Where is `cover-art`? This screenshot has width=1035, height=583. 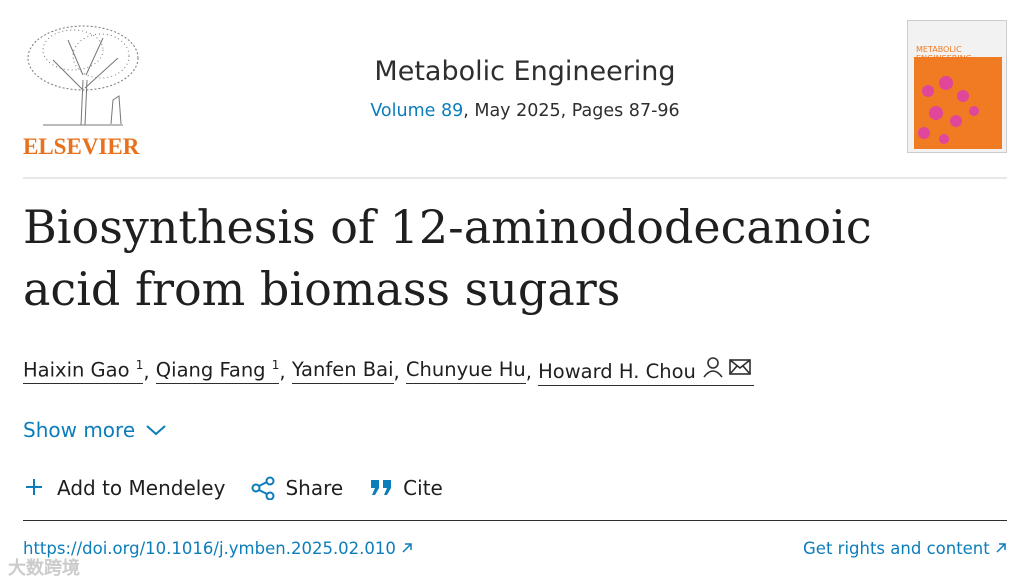 cover-art is located at coordinates (958, 103).